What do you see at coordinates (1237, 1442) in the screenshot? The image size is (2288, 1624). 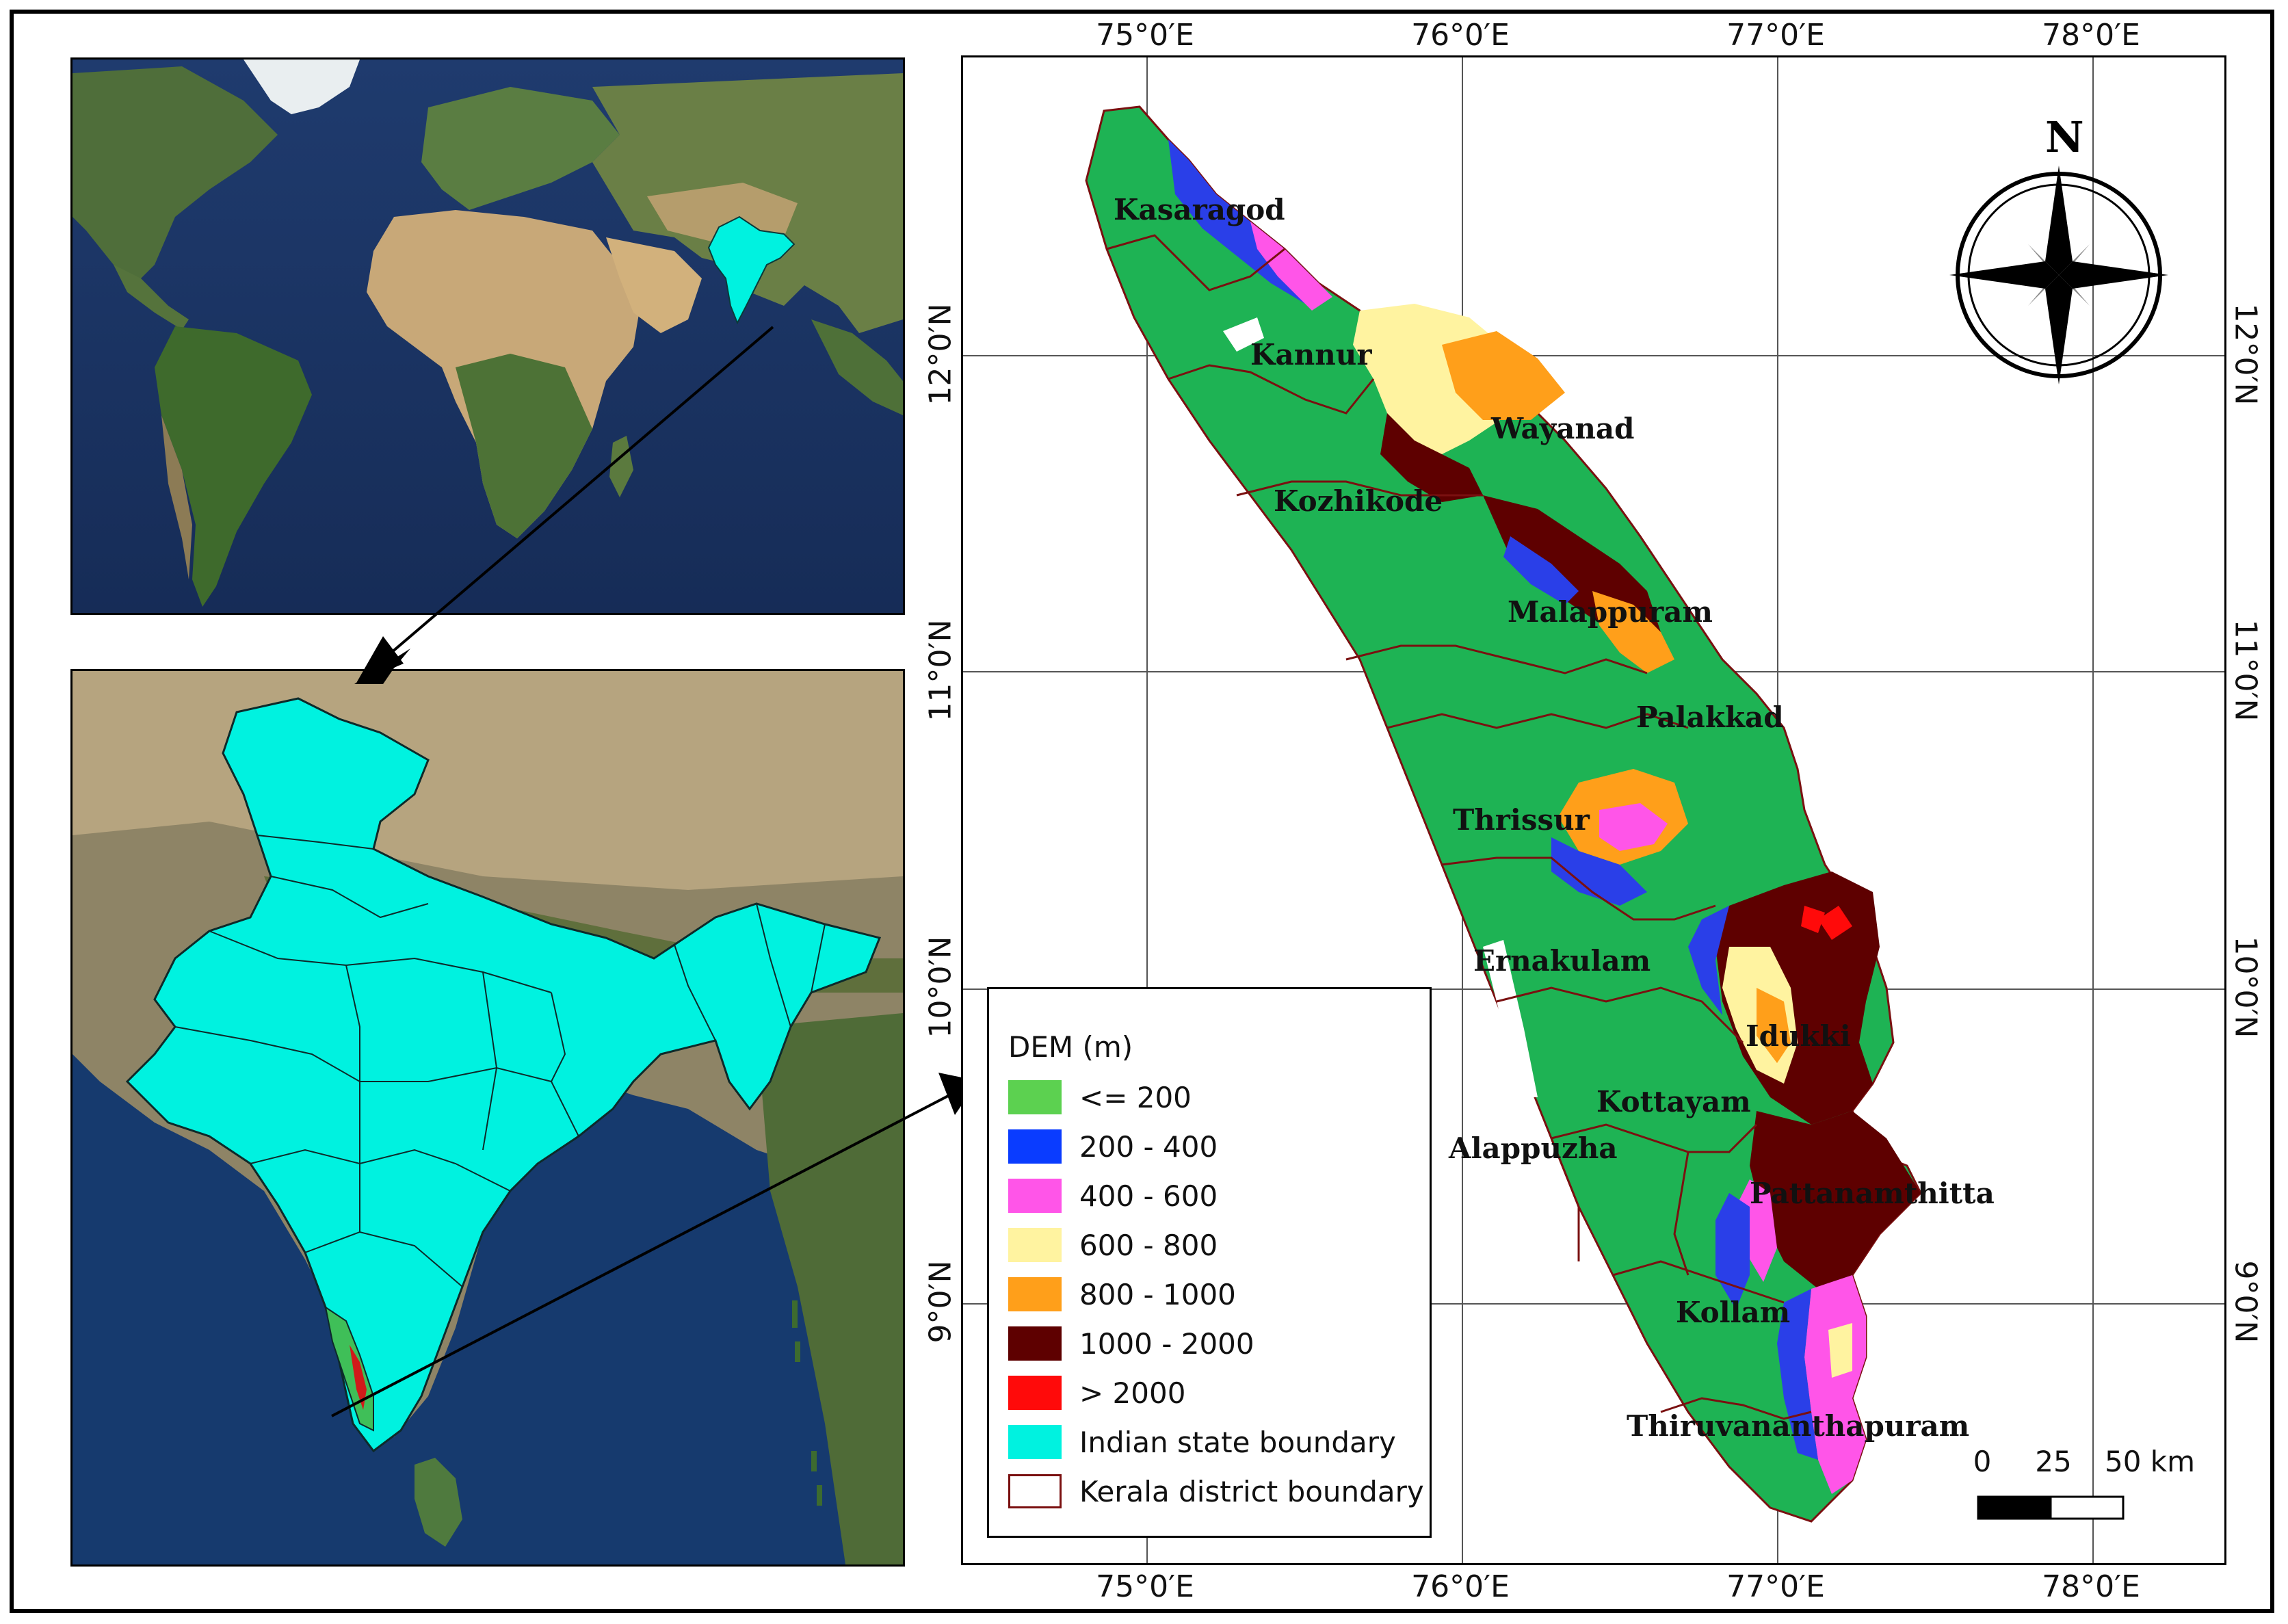 I see `legend-label: Indian state boundary` at bounding box center [1237, 1442].